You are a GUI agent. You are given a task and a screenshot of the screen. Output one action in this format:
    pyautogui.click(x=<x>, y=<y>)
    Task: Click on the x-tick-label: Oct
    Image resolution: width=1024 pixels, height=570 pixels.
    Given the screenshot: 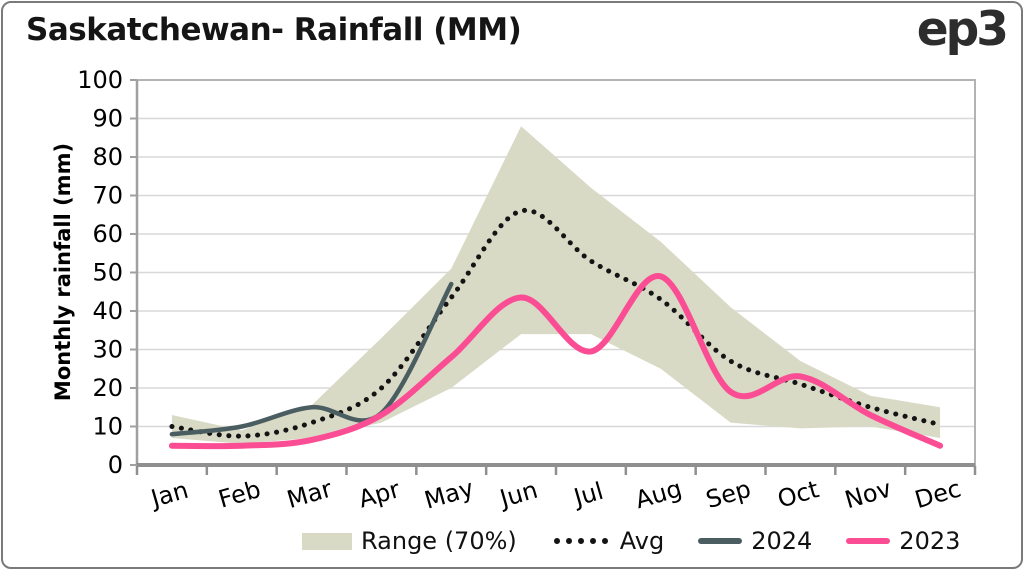 What is the action you would take?
    pyautogui.click(x=798, y=494)
    